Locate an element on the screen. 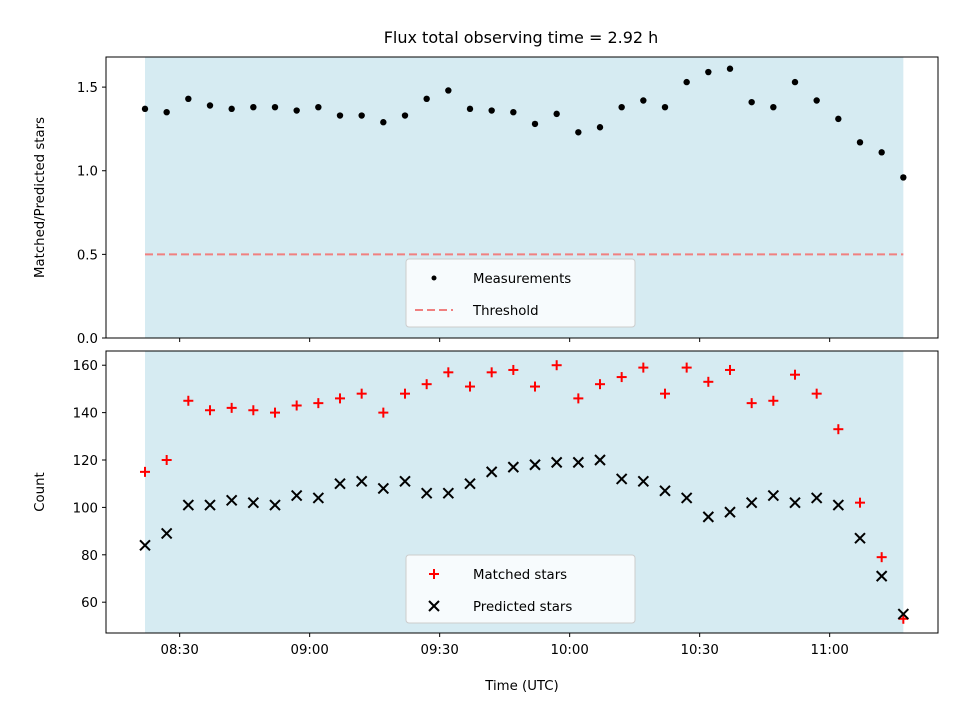 This screenshot has width=960, height=720. y-axis-label: Matched/Predicted stars is located at coordinates (40, 197).